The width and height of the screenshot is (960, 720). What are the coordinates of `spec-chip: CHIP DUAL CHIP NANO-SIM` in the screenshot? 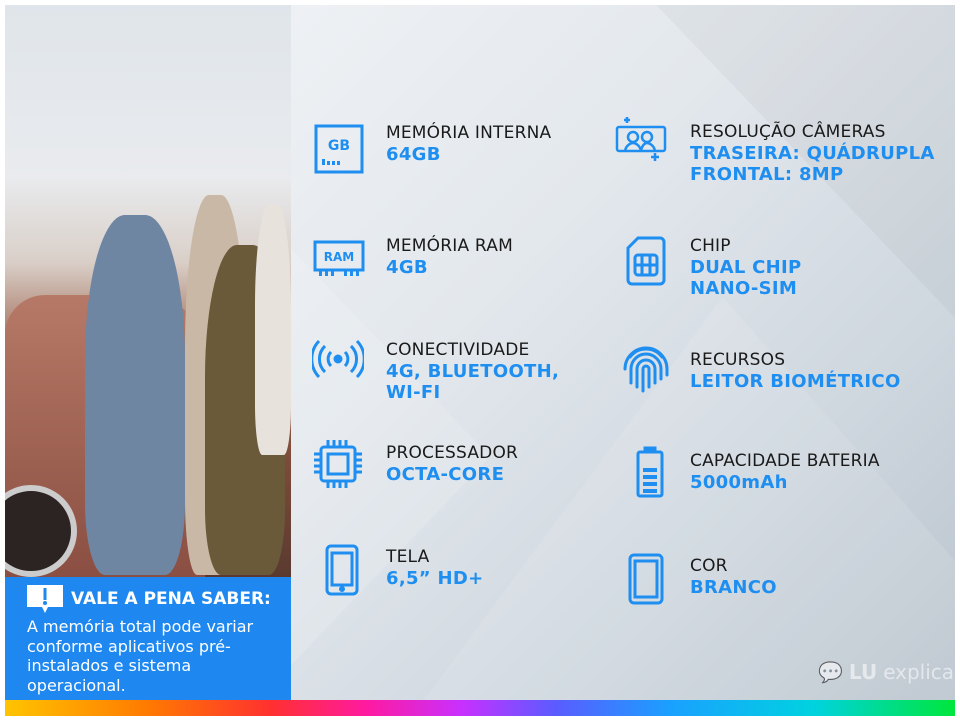 It's located at (746, 267).